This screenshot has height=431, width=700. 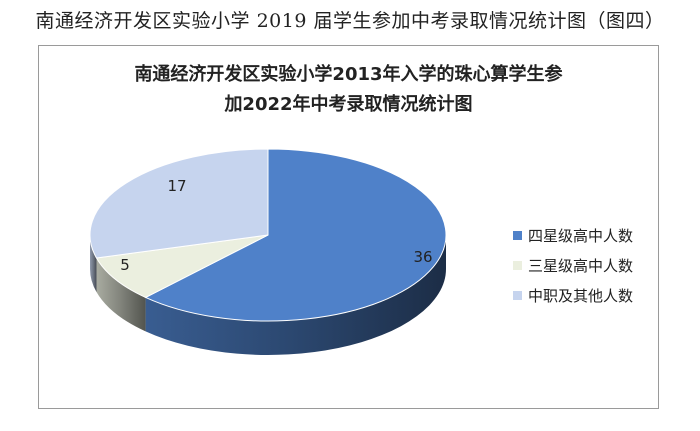 I want to click on chart-title-line-2: 加2022年中考录取情况统计图, so click(x=348, y=104).